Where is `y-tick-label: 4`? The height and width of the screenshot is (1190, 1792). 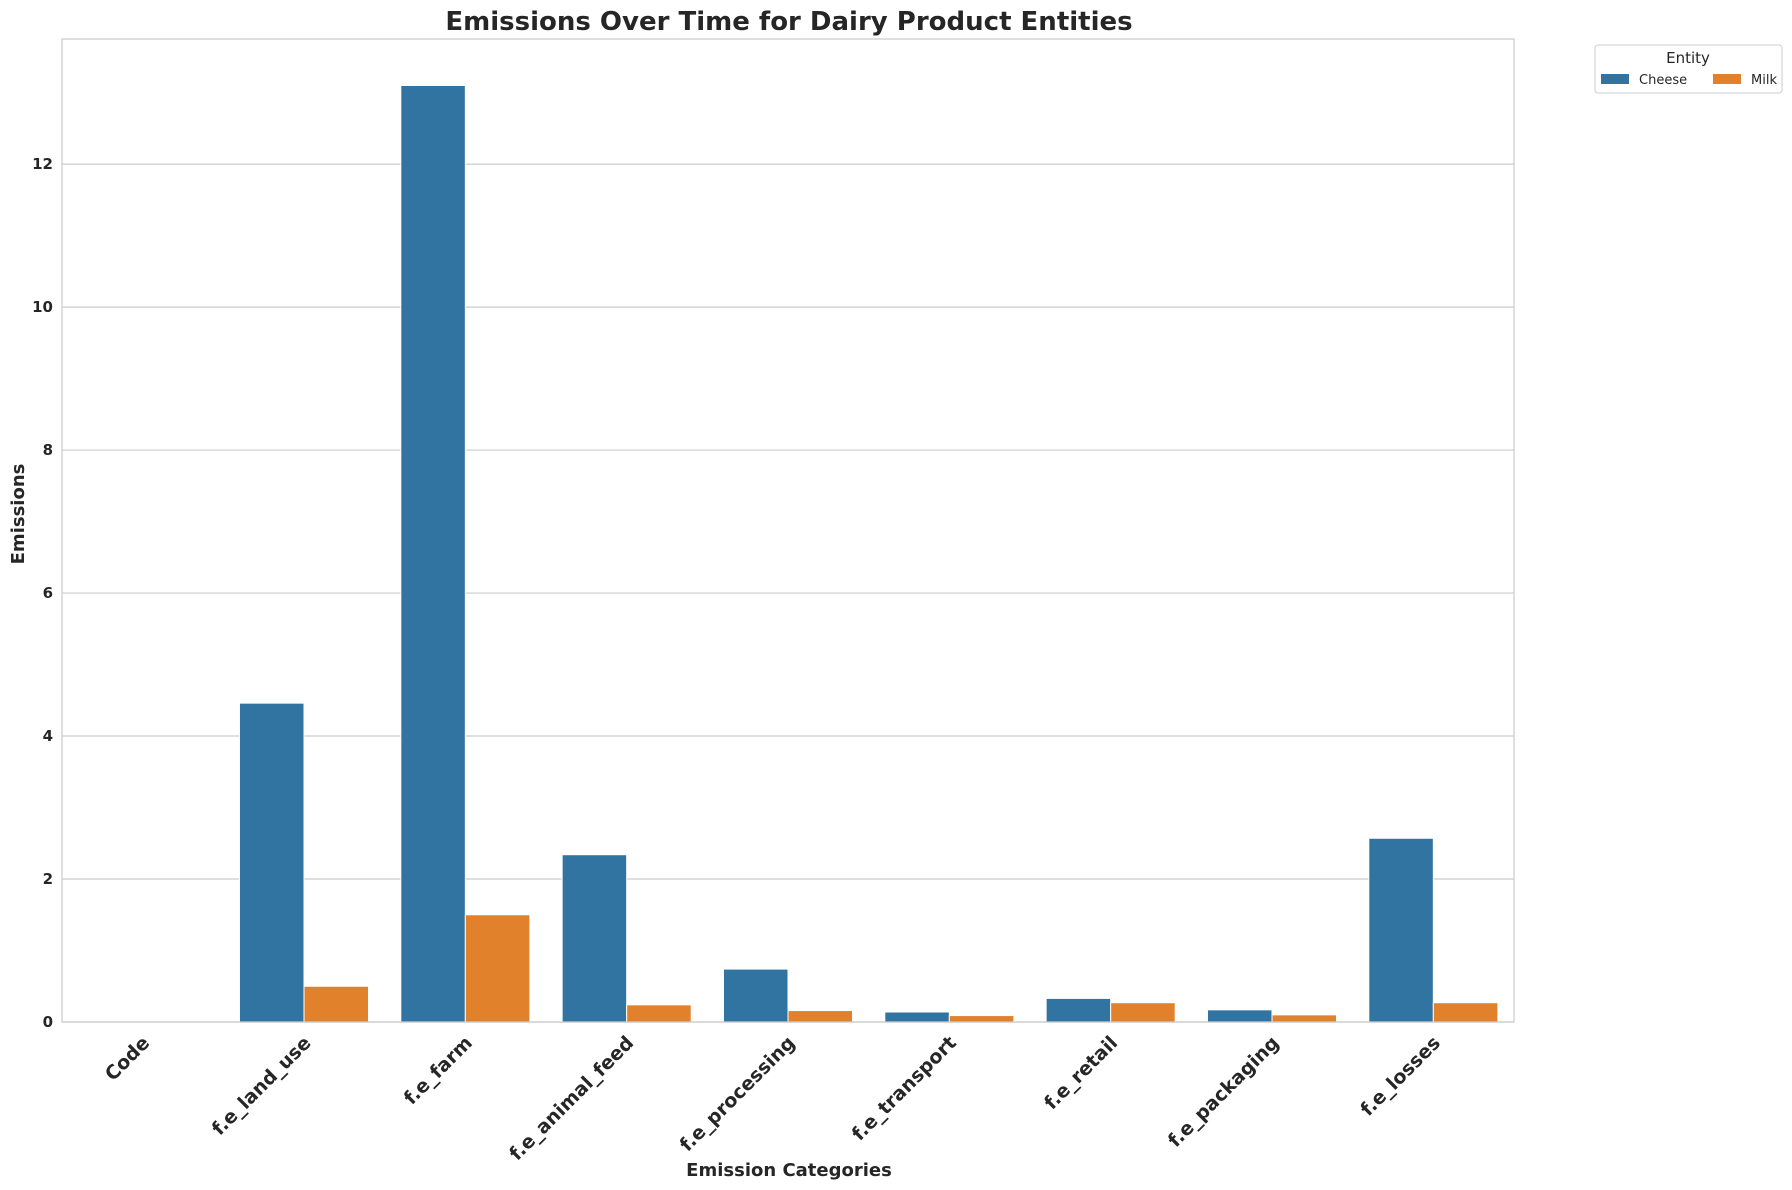
y-tick-label: 4 is located at coordinates (48, 736).